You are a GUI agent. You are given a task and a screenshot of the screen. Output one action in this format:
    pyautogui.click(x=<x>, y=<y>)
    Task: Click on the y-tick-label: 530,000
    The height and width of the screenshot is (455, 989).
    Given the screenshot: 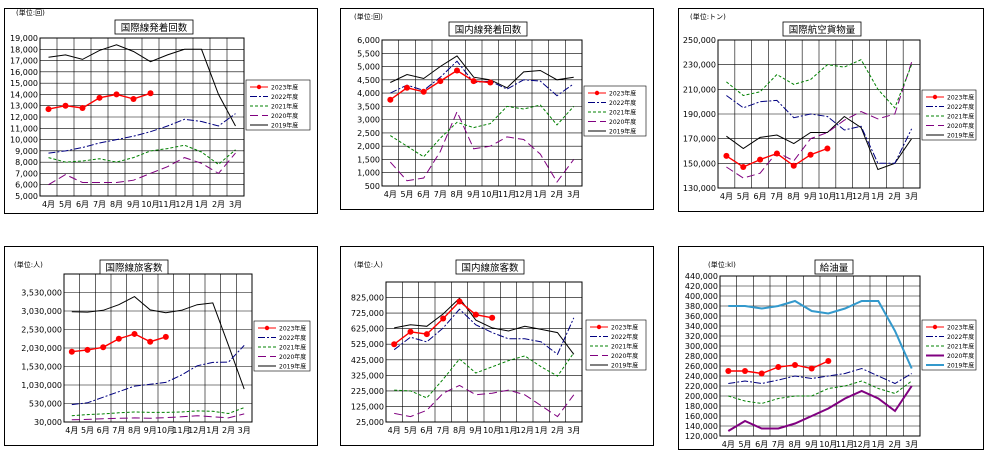 What is the action you would take?
    pyautogui.click(x=45, y=404)
    